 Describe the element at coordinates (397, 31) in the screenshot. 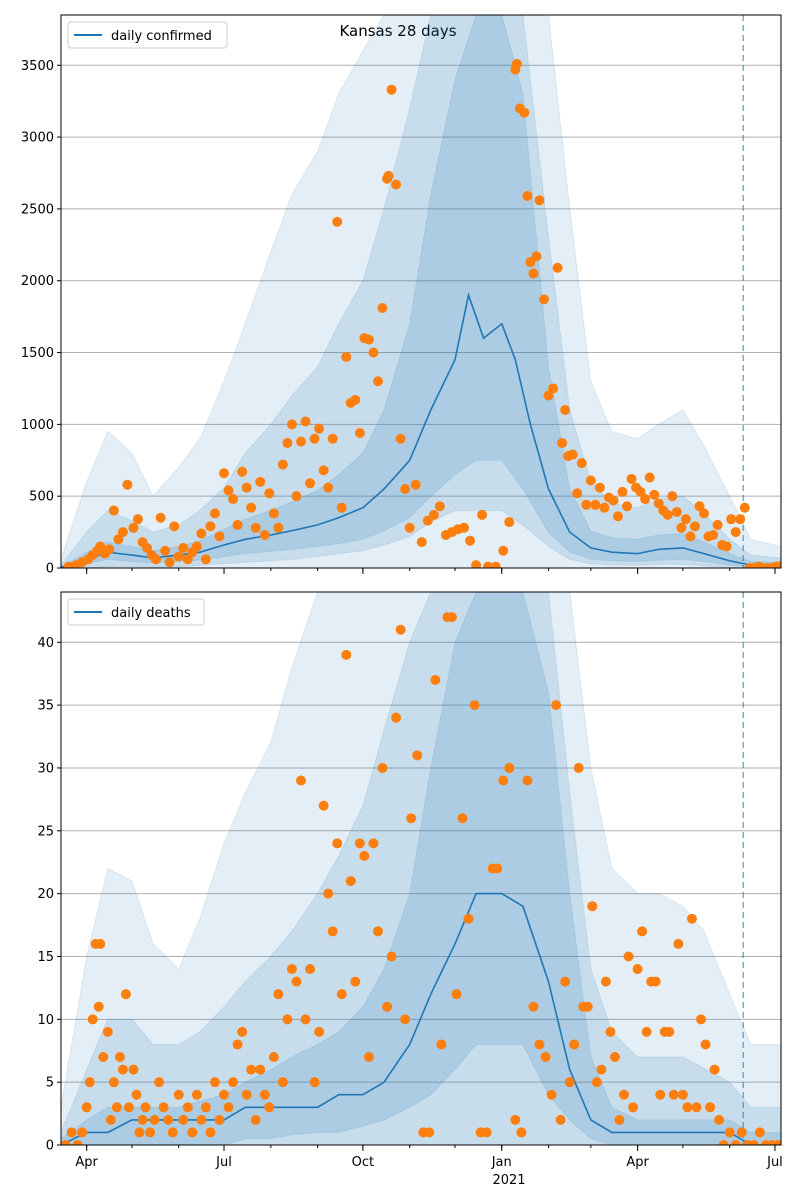

I see `chart-title: Kansas 28 days` at that location.